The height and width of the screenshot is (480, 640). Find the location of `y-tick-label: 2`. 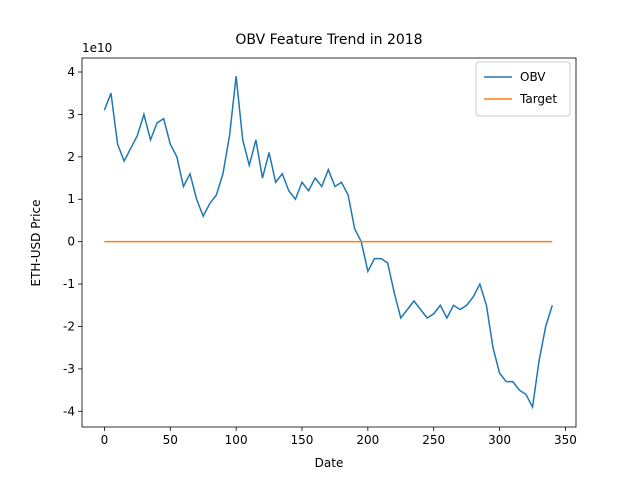

y-tick-label: 2 is located at coordinates (71, 157).